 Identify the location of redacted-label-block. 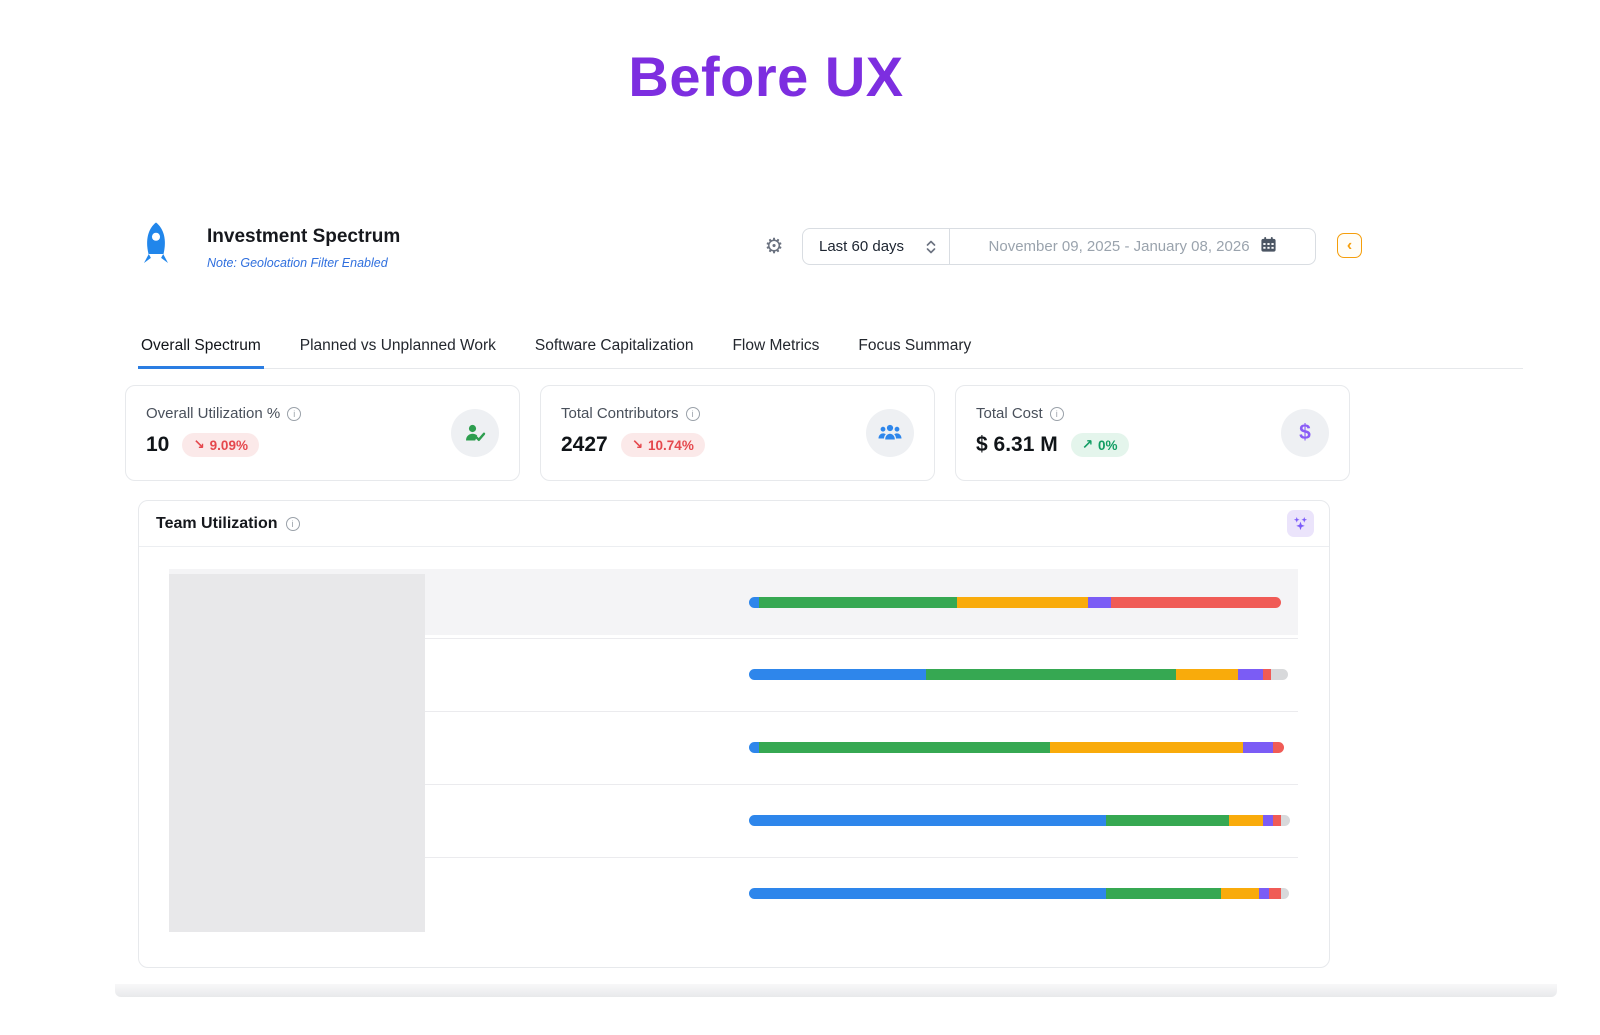
(297, 753).